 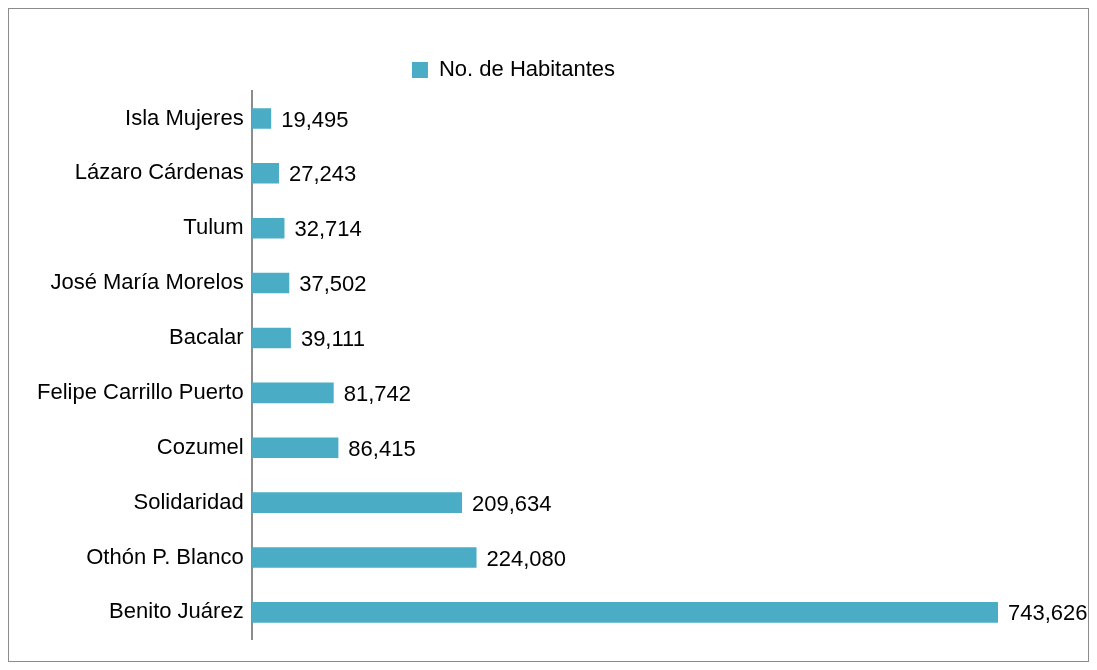 What do you see at coordinates (206, 337) in the screenshot?
I see `y-tick-label: Bacalar` at bounding box center [206, 337].